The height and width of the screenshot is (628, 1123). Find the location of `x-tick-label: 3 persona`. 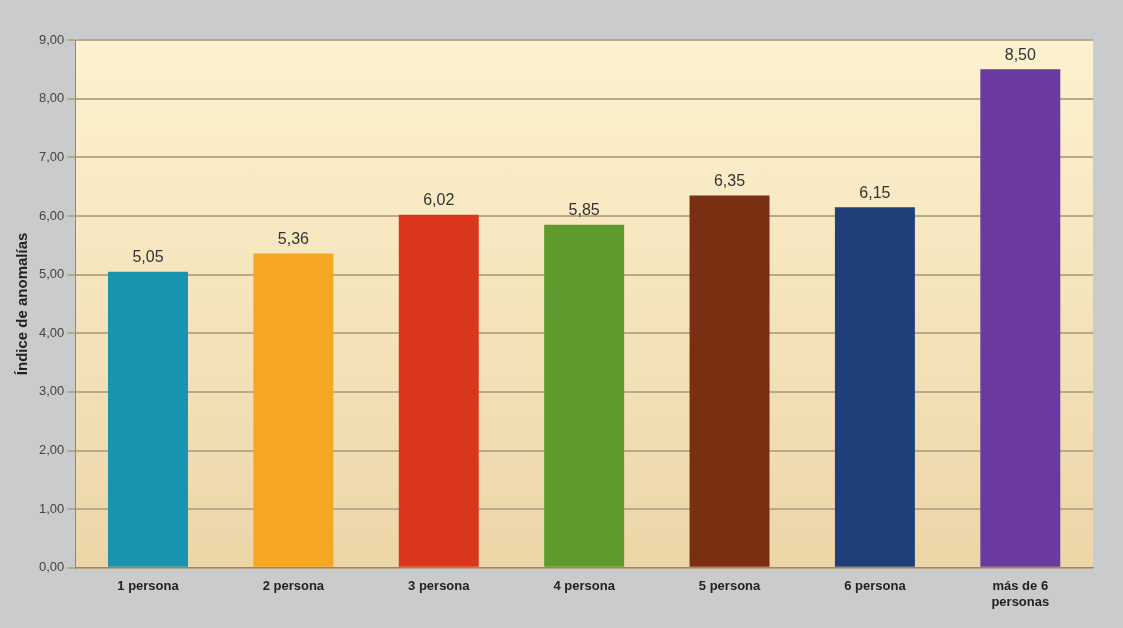

x-tick-label: 3 persona is located at coordinates (439, 586).